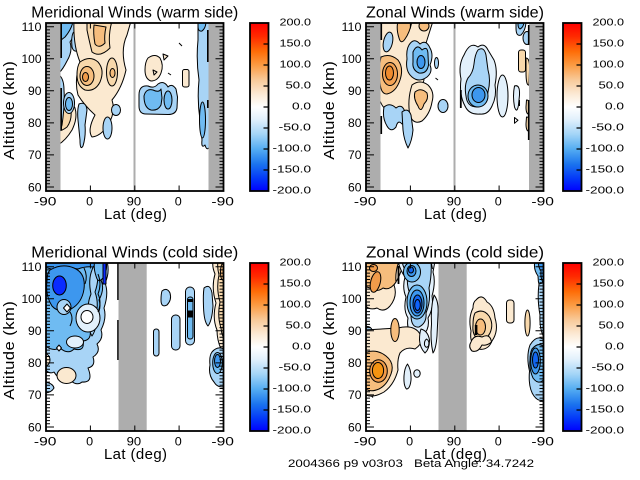 The width and height of the screenshot is (640, 480). What do you see at coordinates (411, 464) in the screenshot?
I see `svg-text:2004366 p9 v03r03 Beta Angle: 2004366 p9 v03r03 Beta Angle: 34.7242` at bounding box center [411, 464].